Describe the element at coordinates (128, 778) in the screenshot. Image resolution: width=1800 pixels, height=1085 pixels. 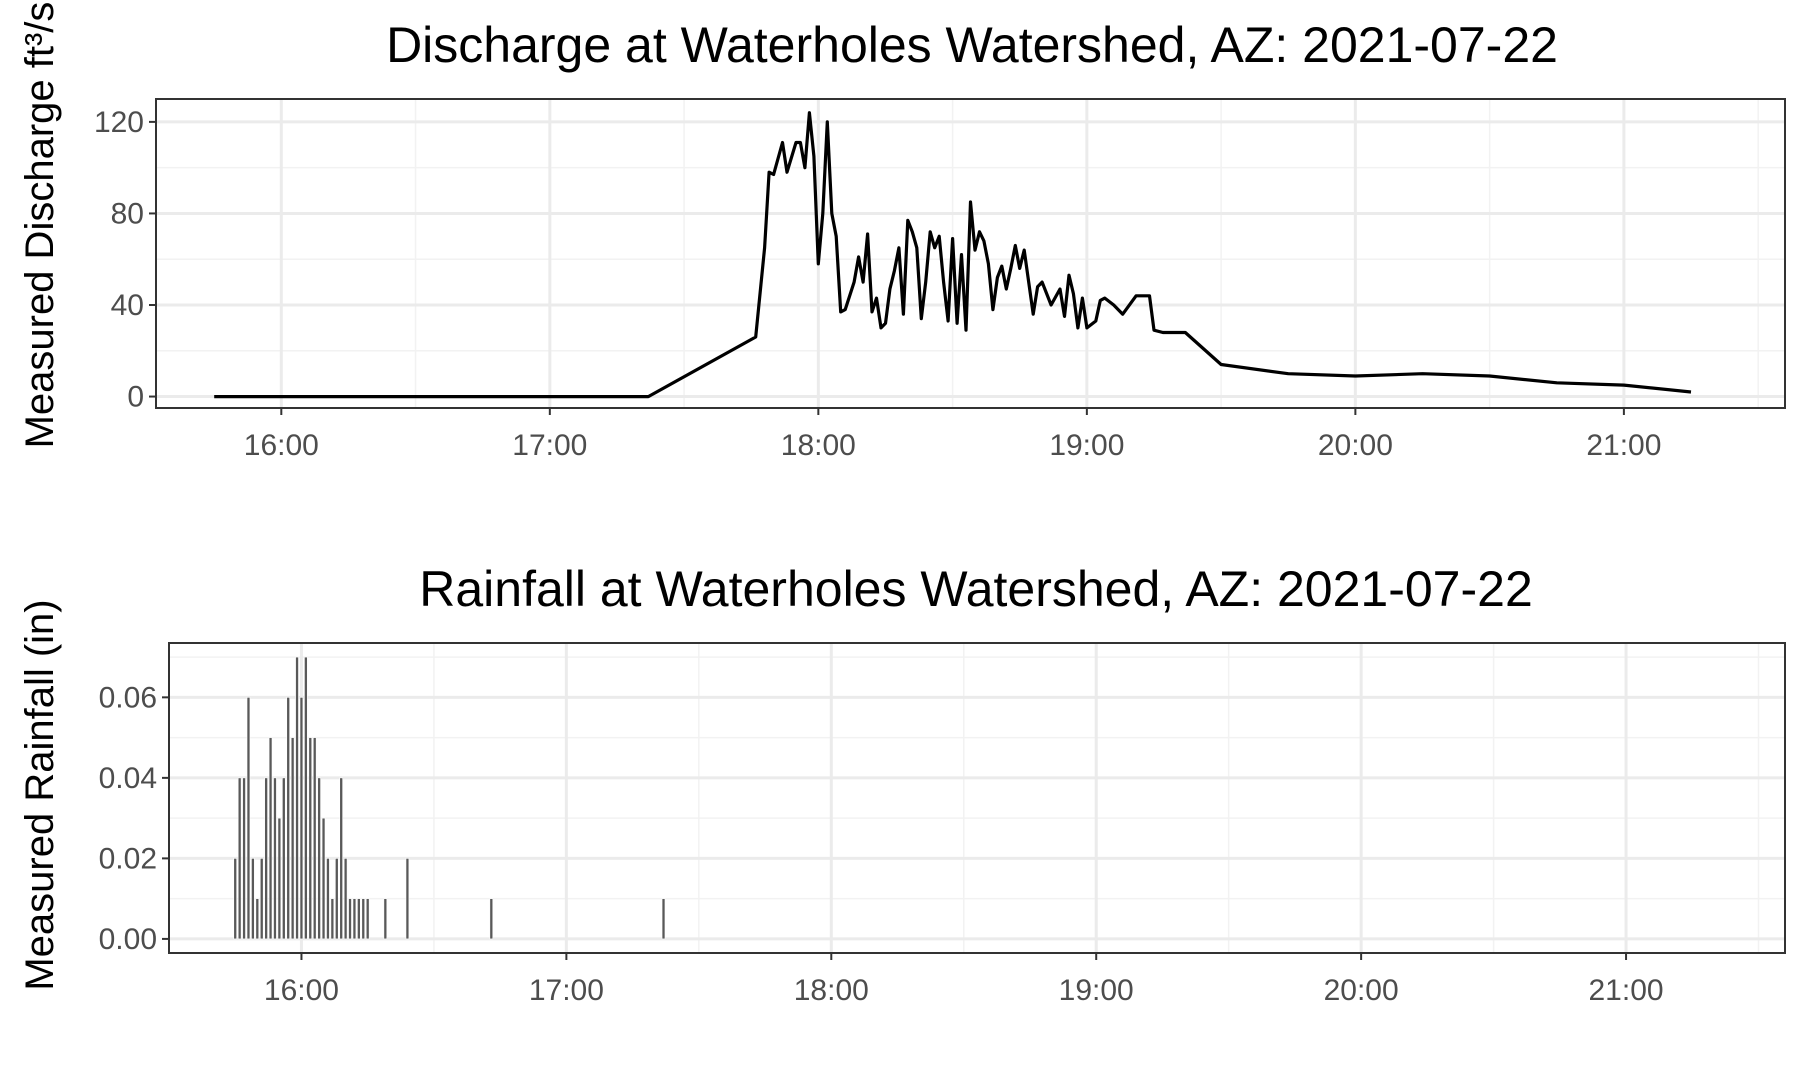
I see `y-tick-label: 0.04` at that location.